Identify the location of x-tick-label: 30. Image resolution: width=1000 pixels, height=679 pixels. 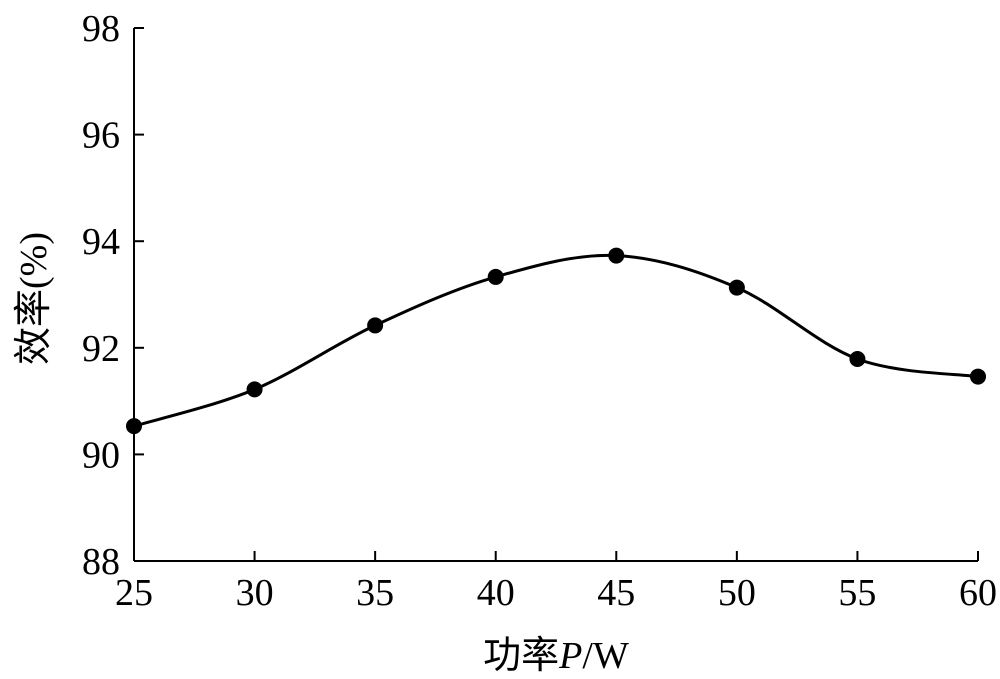
(255, 593).